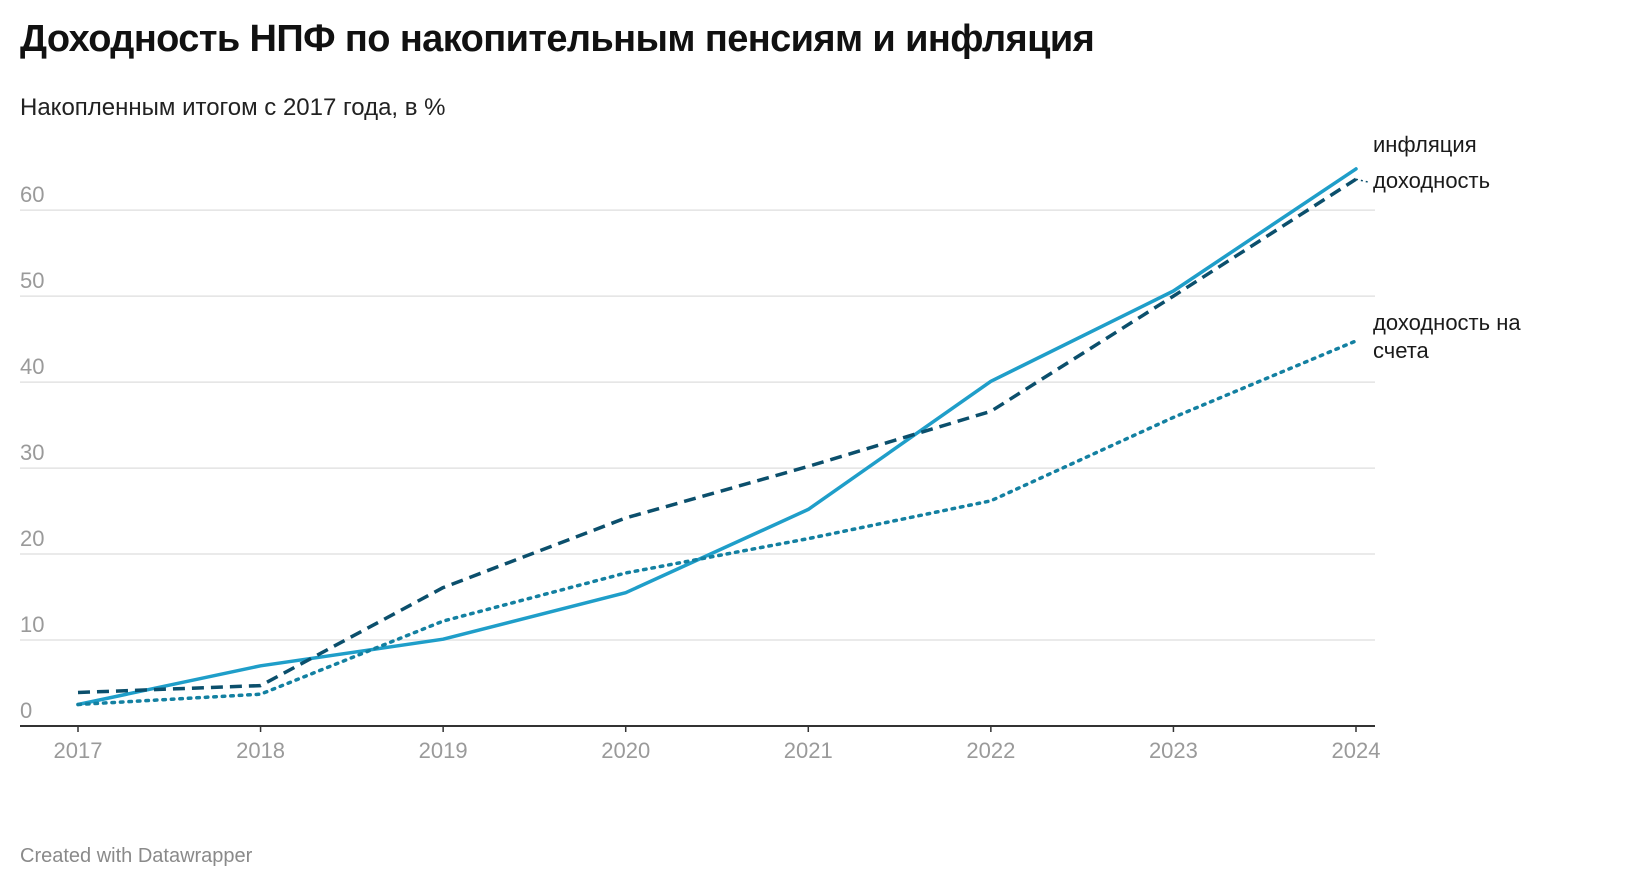 The height and width of the screenshot is (884, 1640). I want to click on x-axis: 2017 2018 2019 2020 2021 2022 2023 2024, so click(700, 744).